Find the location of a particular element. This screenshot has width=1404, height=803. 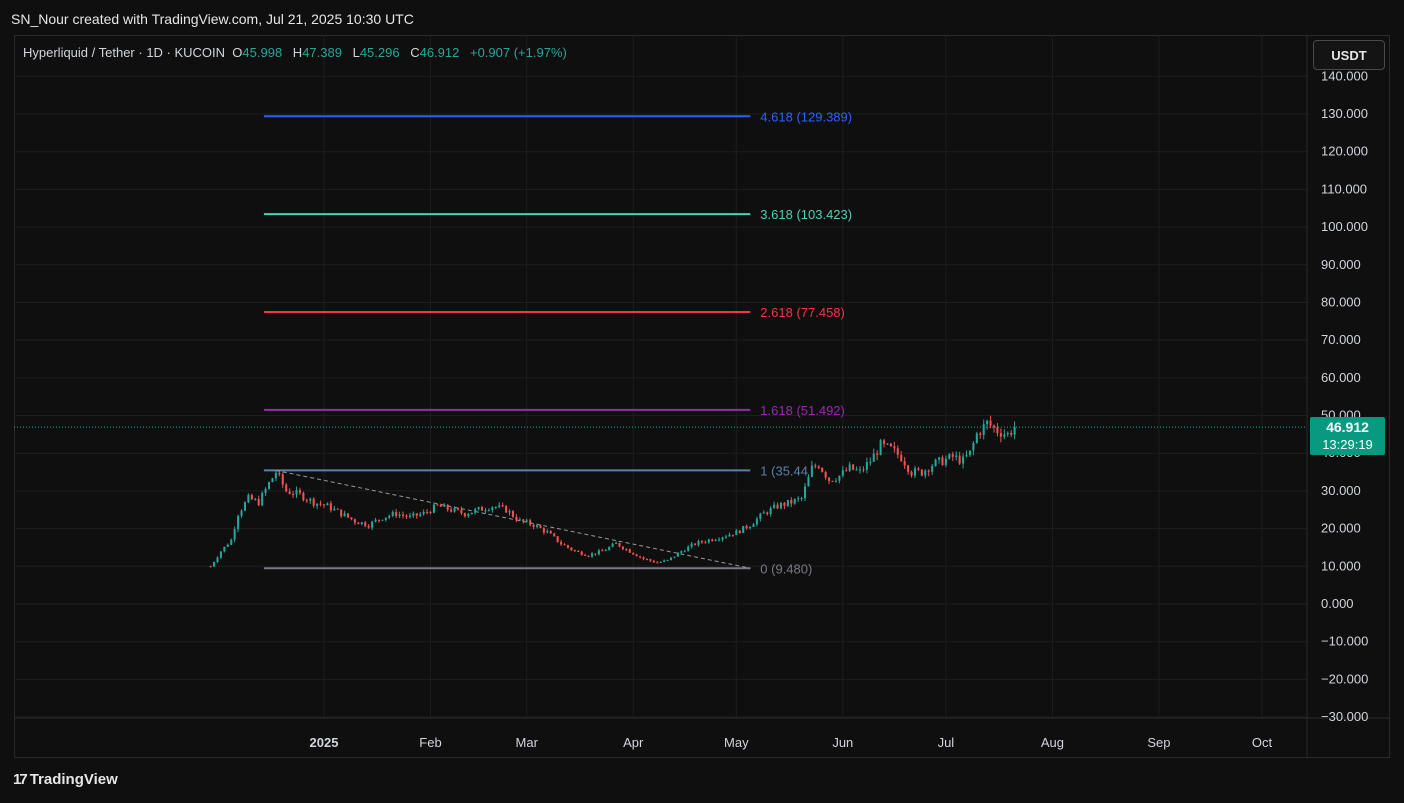

last-price-tag: 46.912 13:29:19 is located at coordinates (1347, 436).